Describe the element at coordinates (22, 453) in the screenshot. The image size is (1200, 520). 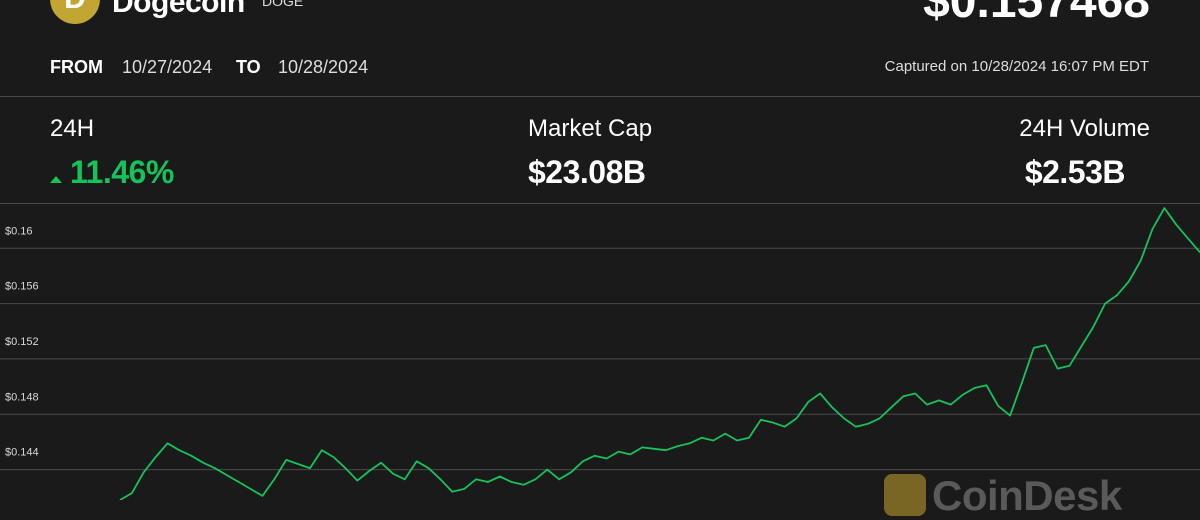
I see `y-tick-label: $0.144` at that location.